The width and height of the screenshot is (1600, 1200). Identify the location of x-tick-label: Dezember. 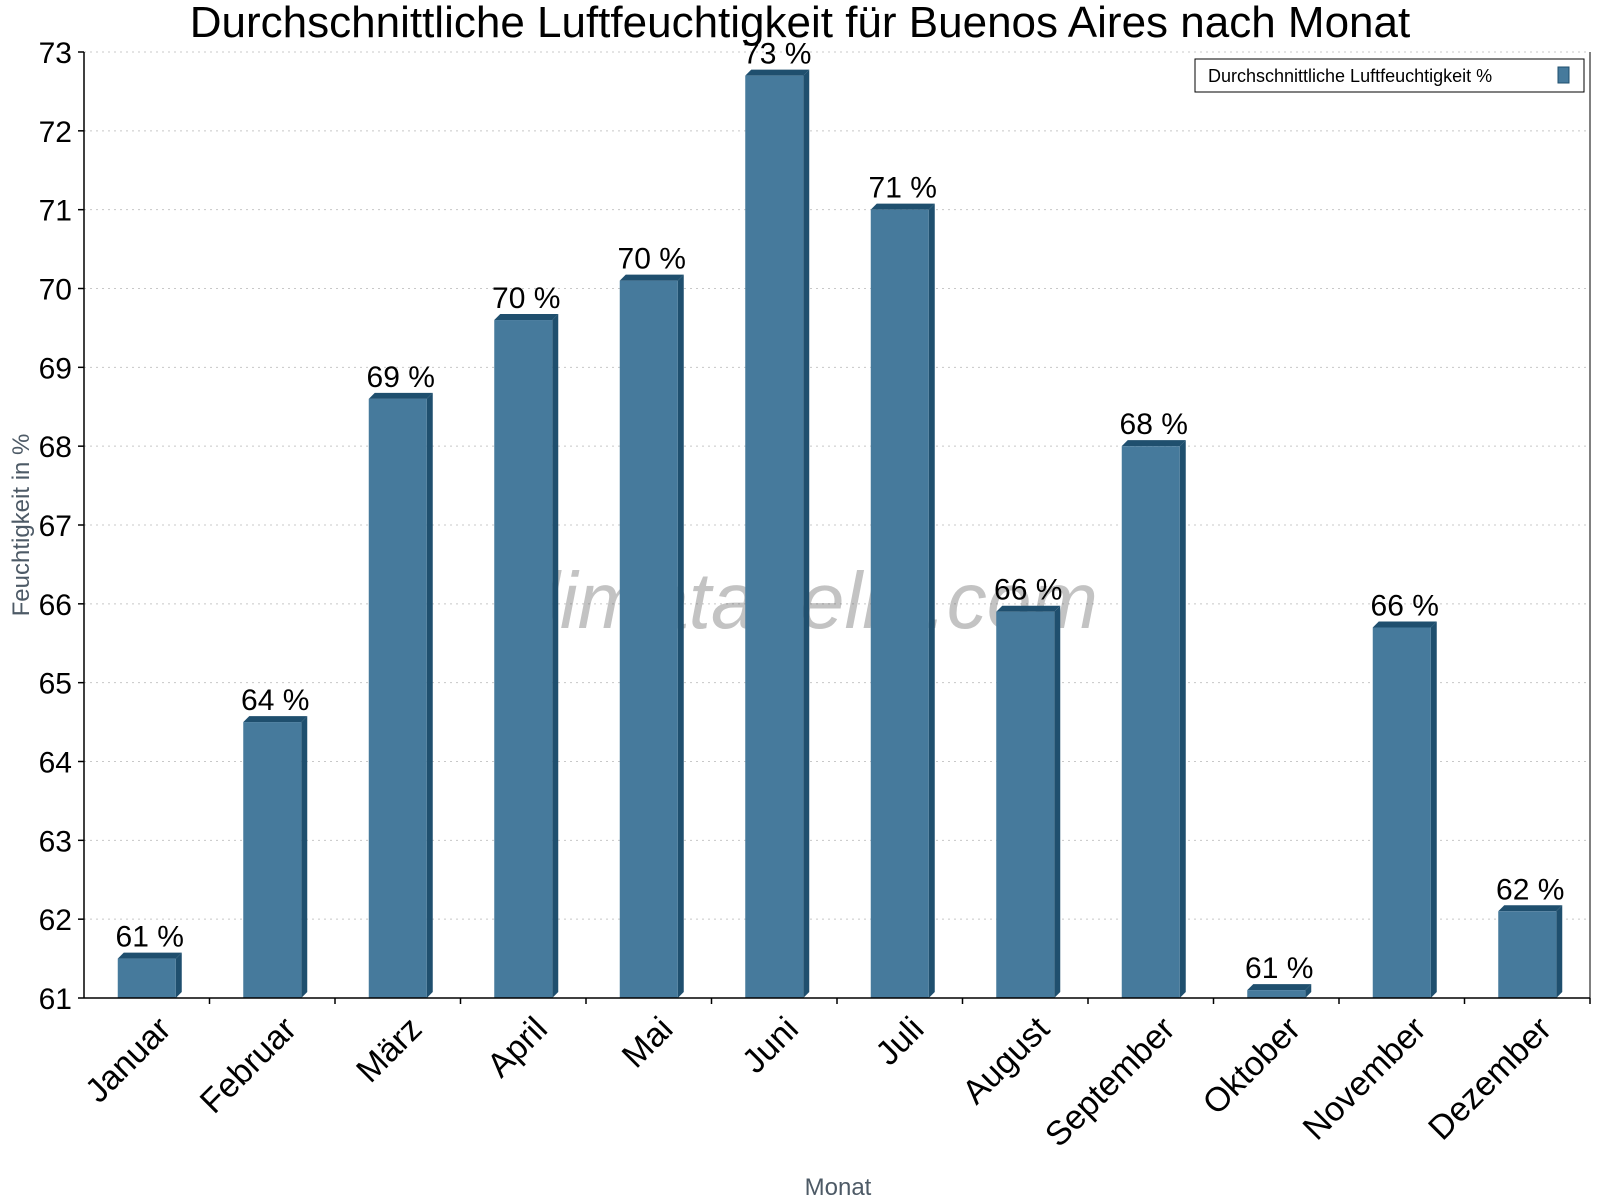
(1490, 1079).